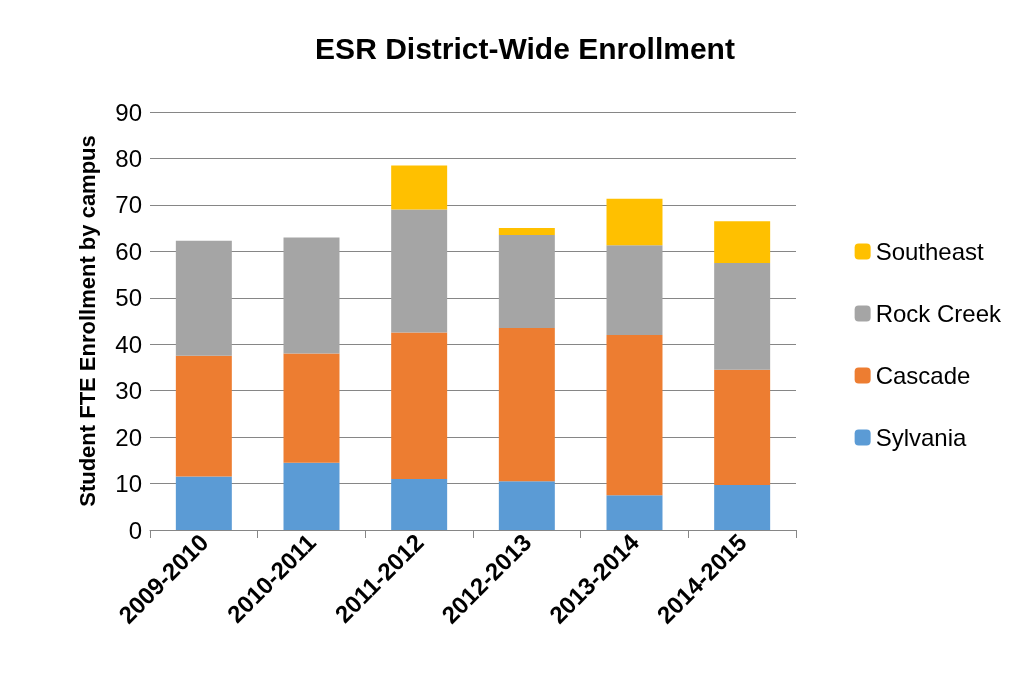  What do you see at coordinates (525, 48) in the screenshot?
I see `chart-title: ESR District-Wide Enrollment` at bounding box center [525, 48].